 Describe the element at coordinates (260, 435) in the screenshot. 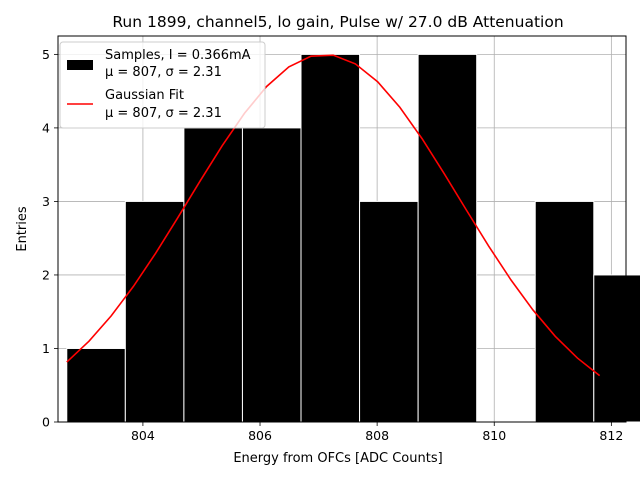

I see `x-tick-label: 806` at that location.